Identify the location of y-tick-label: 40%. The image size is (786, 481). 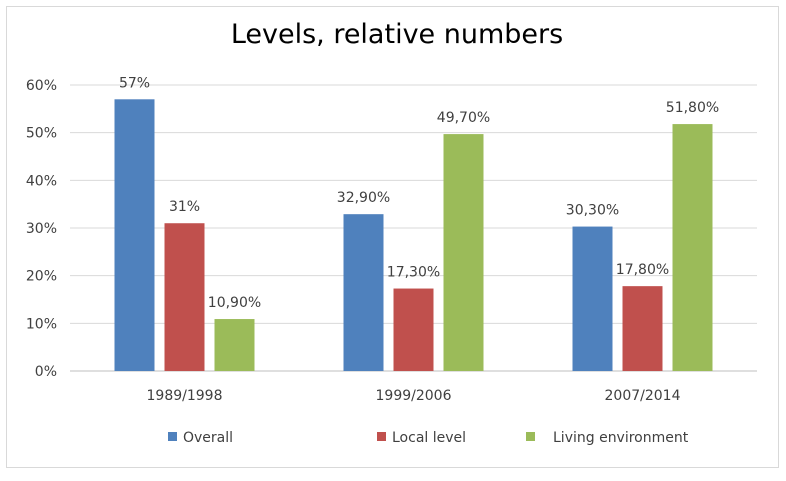
(41, 181).